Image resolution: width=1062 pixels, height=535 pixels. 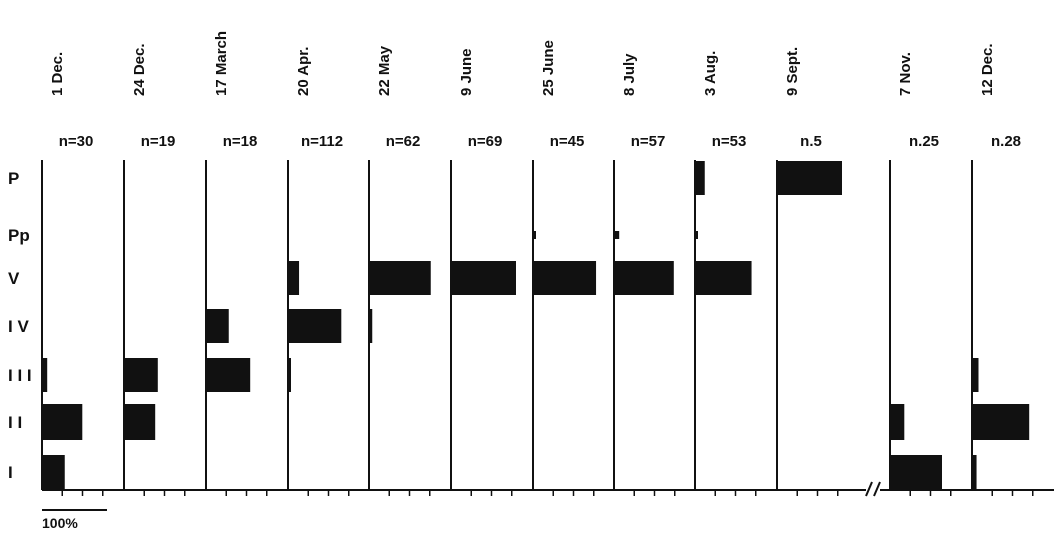 What do you see at coordinates (629, 74) in the screenshot?
I see `date-label: 8 July` at bounding box center [629, 74].